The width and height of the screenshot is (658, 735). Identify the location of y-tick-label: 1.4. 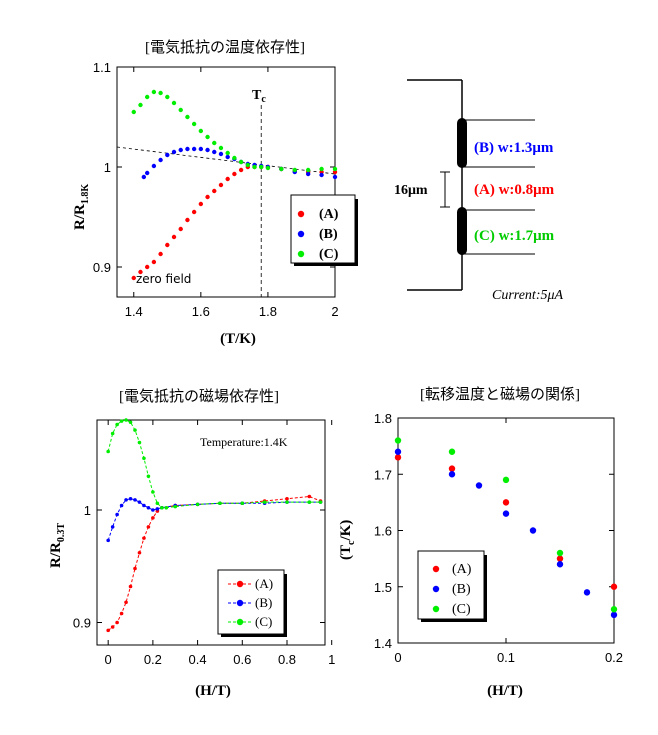
(383, 643).